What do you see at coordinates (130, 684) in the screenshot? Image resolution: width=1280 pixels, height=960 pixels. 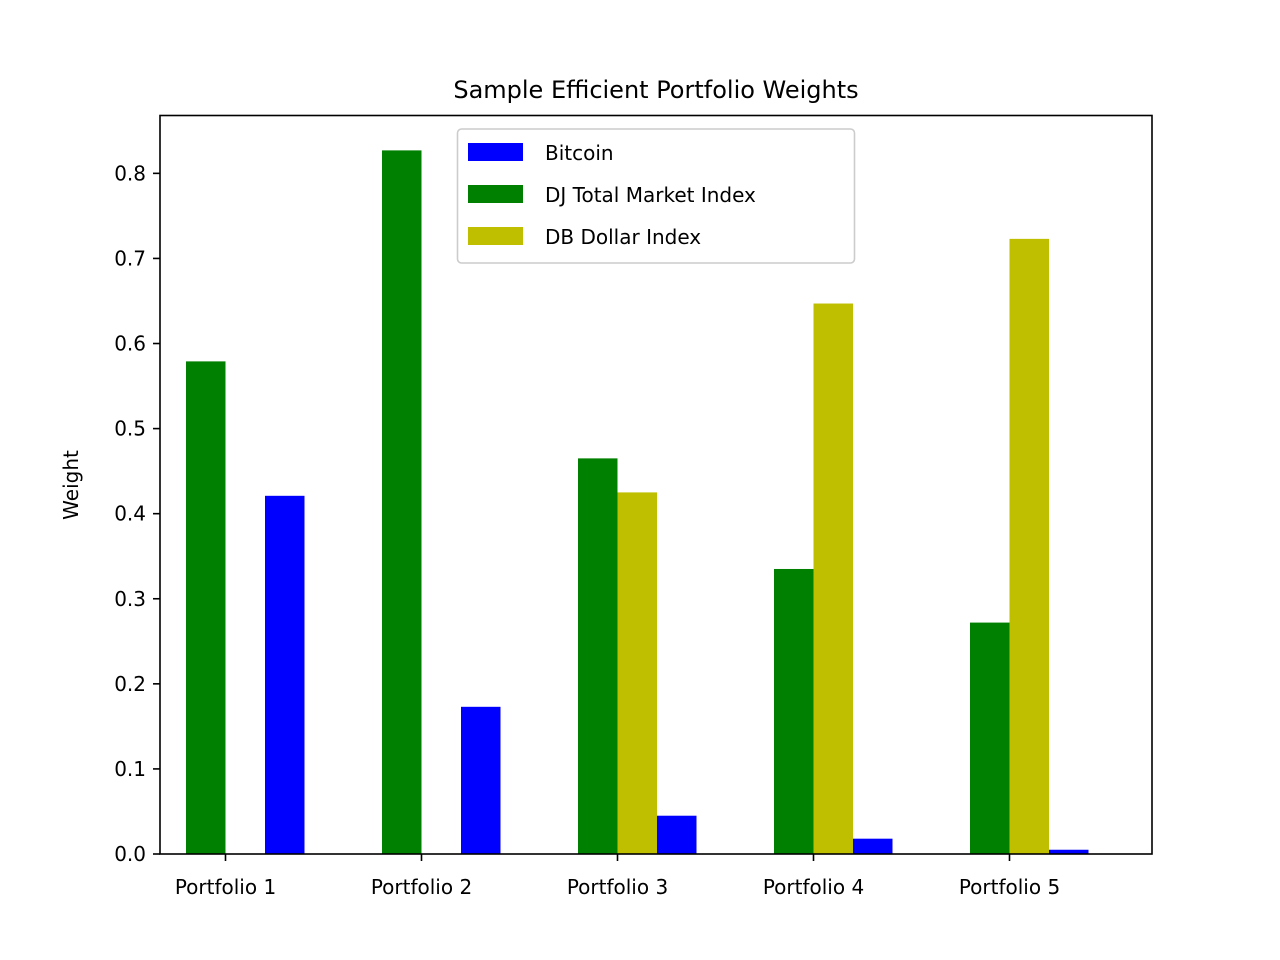 I see `y-tick-label: 0.2` at bounding box center [130, 684].